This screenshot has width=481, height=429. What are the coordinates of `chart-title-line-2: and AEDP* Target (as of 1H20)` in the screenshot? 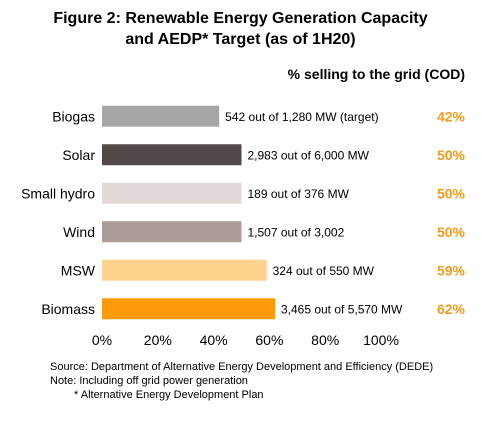 It's located at (240, 39).